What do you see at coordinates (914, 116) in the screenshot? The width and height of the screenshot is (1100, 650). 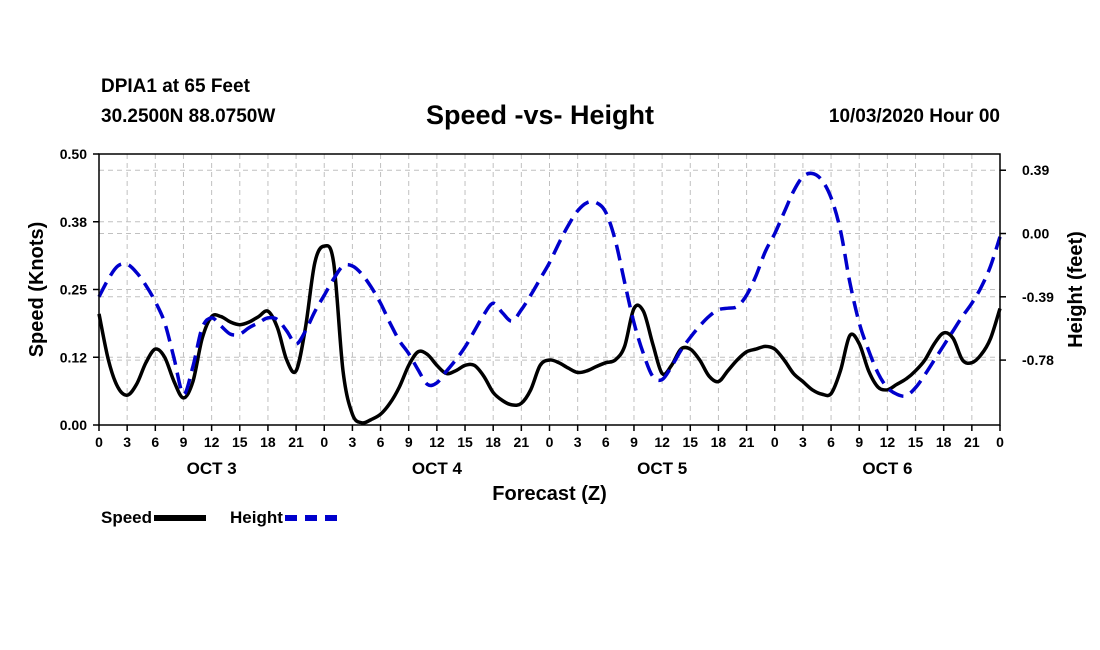 I see `forecast-datetime: 10/03/2020 Hour 00` at bounding box center [914, 116].